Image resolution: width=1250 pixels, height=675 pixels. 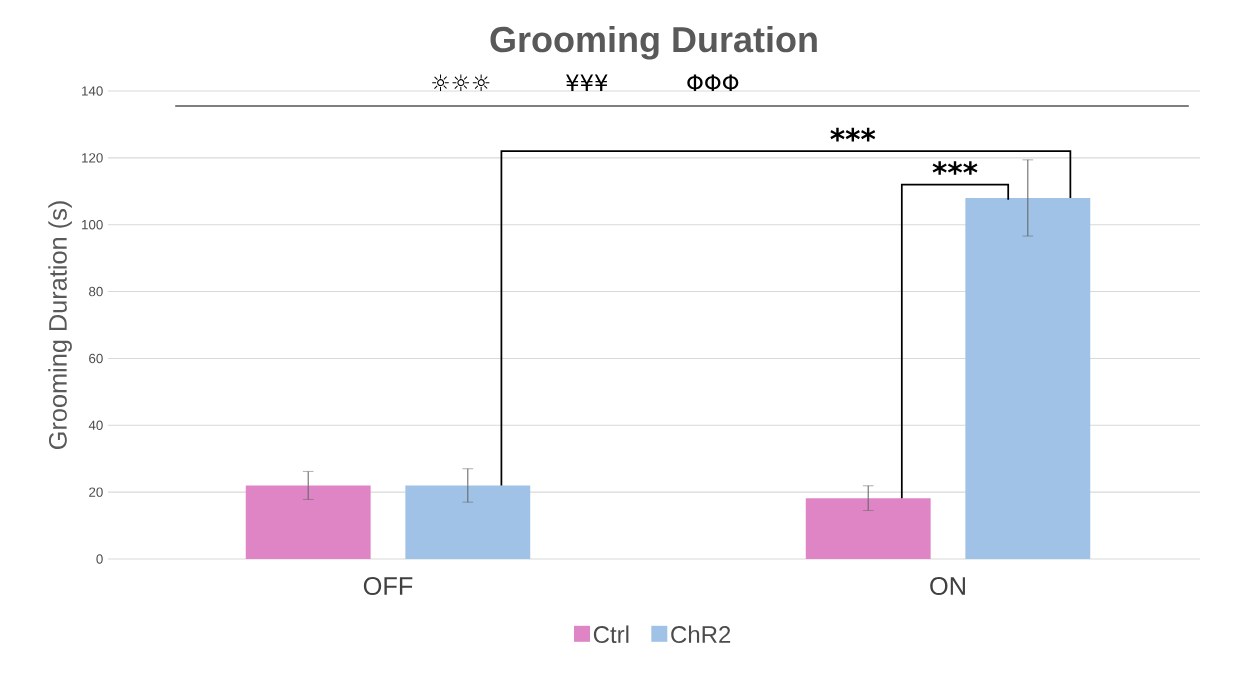 What do you see at coordinates (947, 586) in the screenshot?
I see `x-tick-label: ON` at bounding box center [947, 586].